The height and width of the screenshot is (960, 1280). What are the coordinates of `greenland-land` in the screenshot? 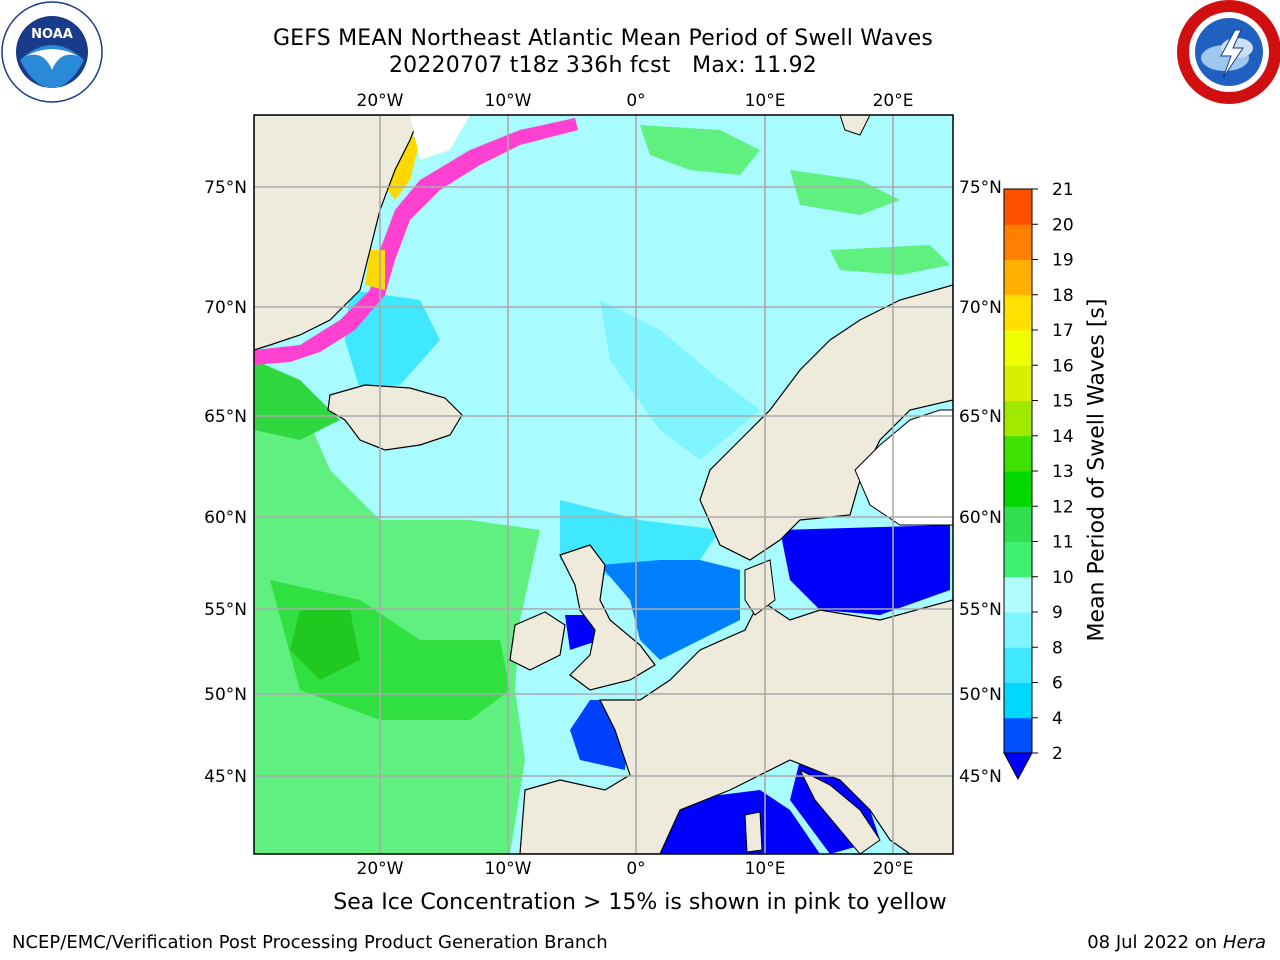 It's located at (337, 233).